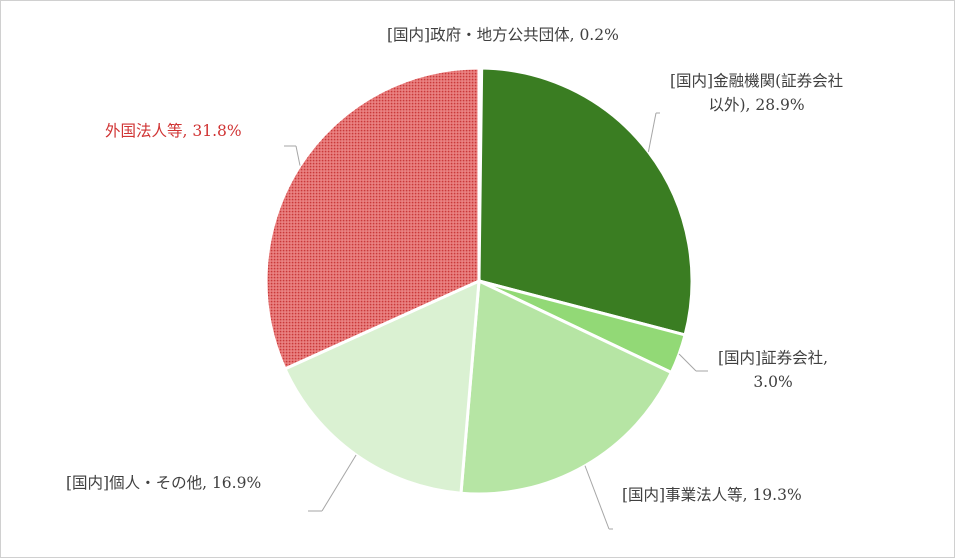  I want to click on slice-label-financial-institutions: [国内]金融機関(証券会社 以外), 28.9%, so click(757, 93).